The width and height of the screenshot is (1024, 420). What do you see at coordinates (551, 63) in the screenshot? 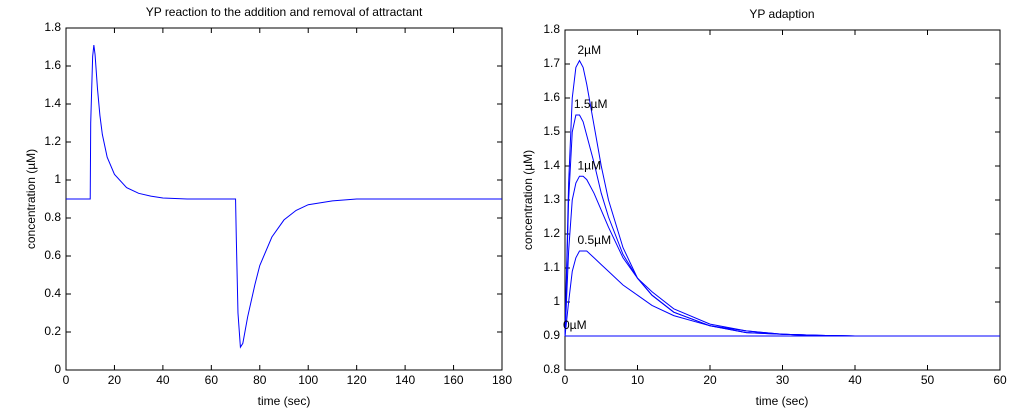
I see `y-tick-label: 1.7` at bounding box center [551, 63].